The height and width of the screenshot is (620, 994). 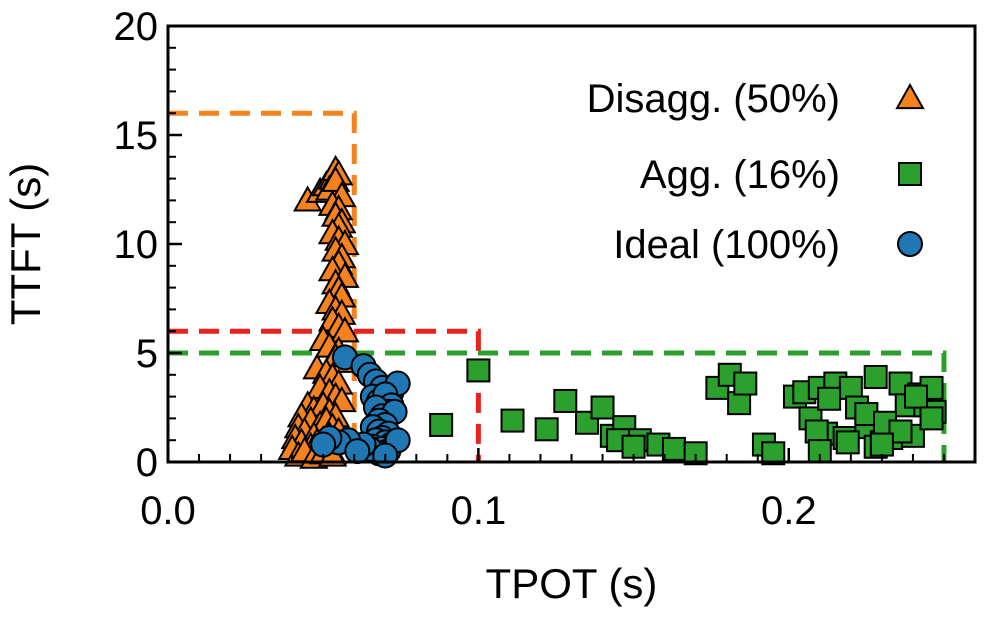 What do you see at coordinates (360, 406) in the screenshot?
I see `series-circle` at bounding box center [360, 406].